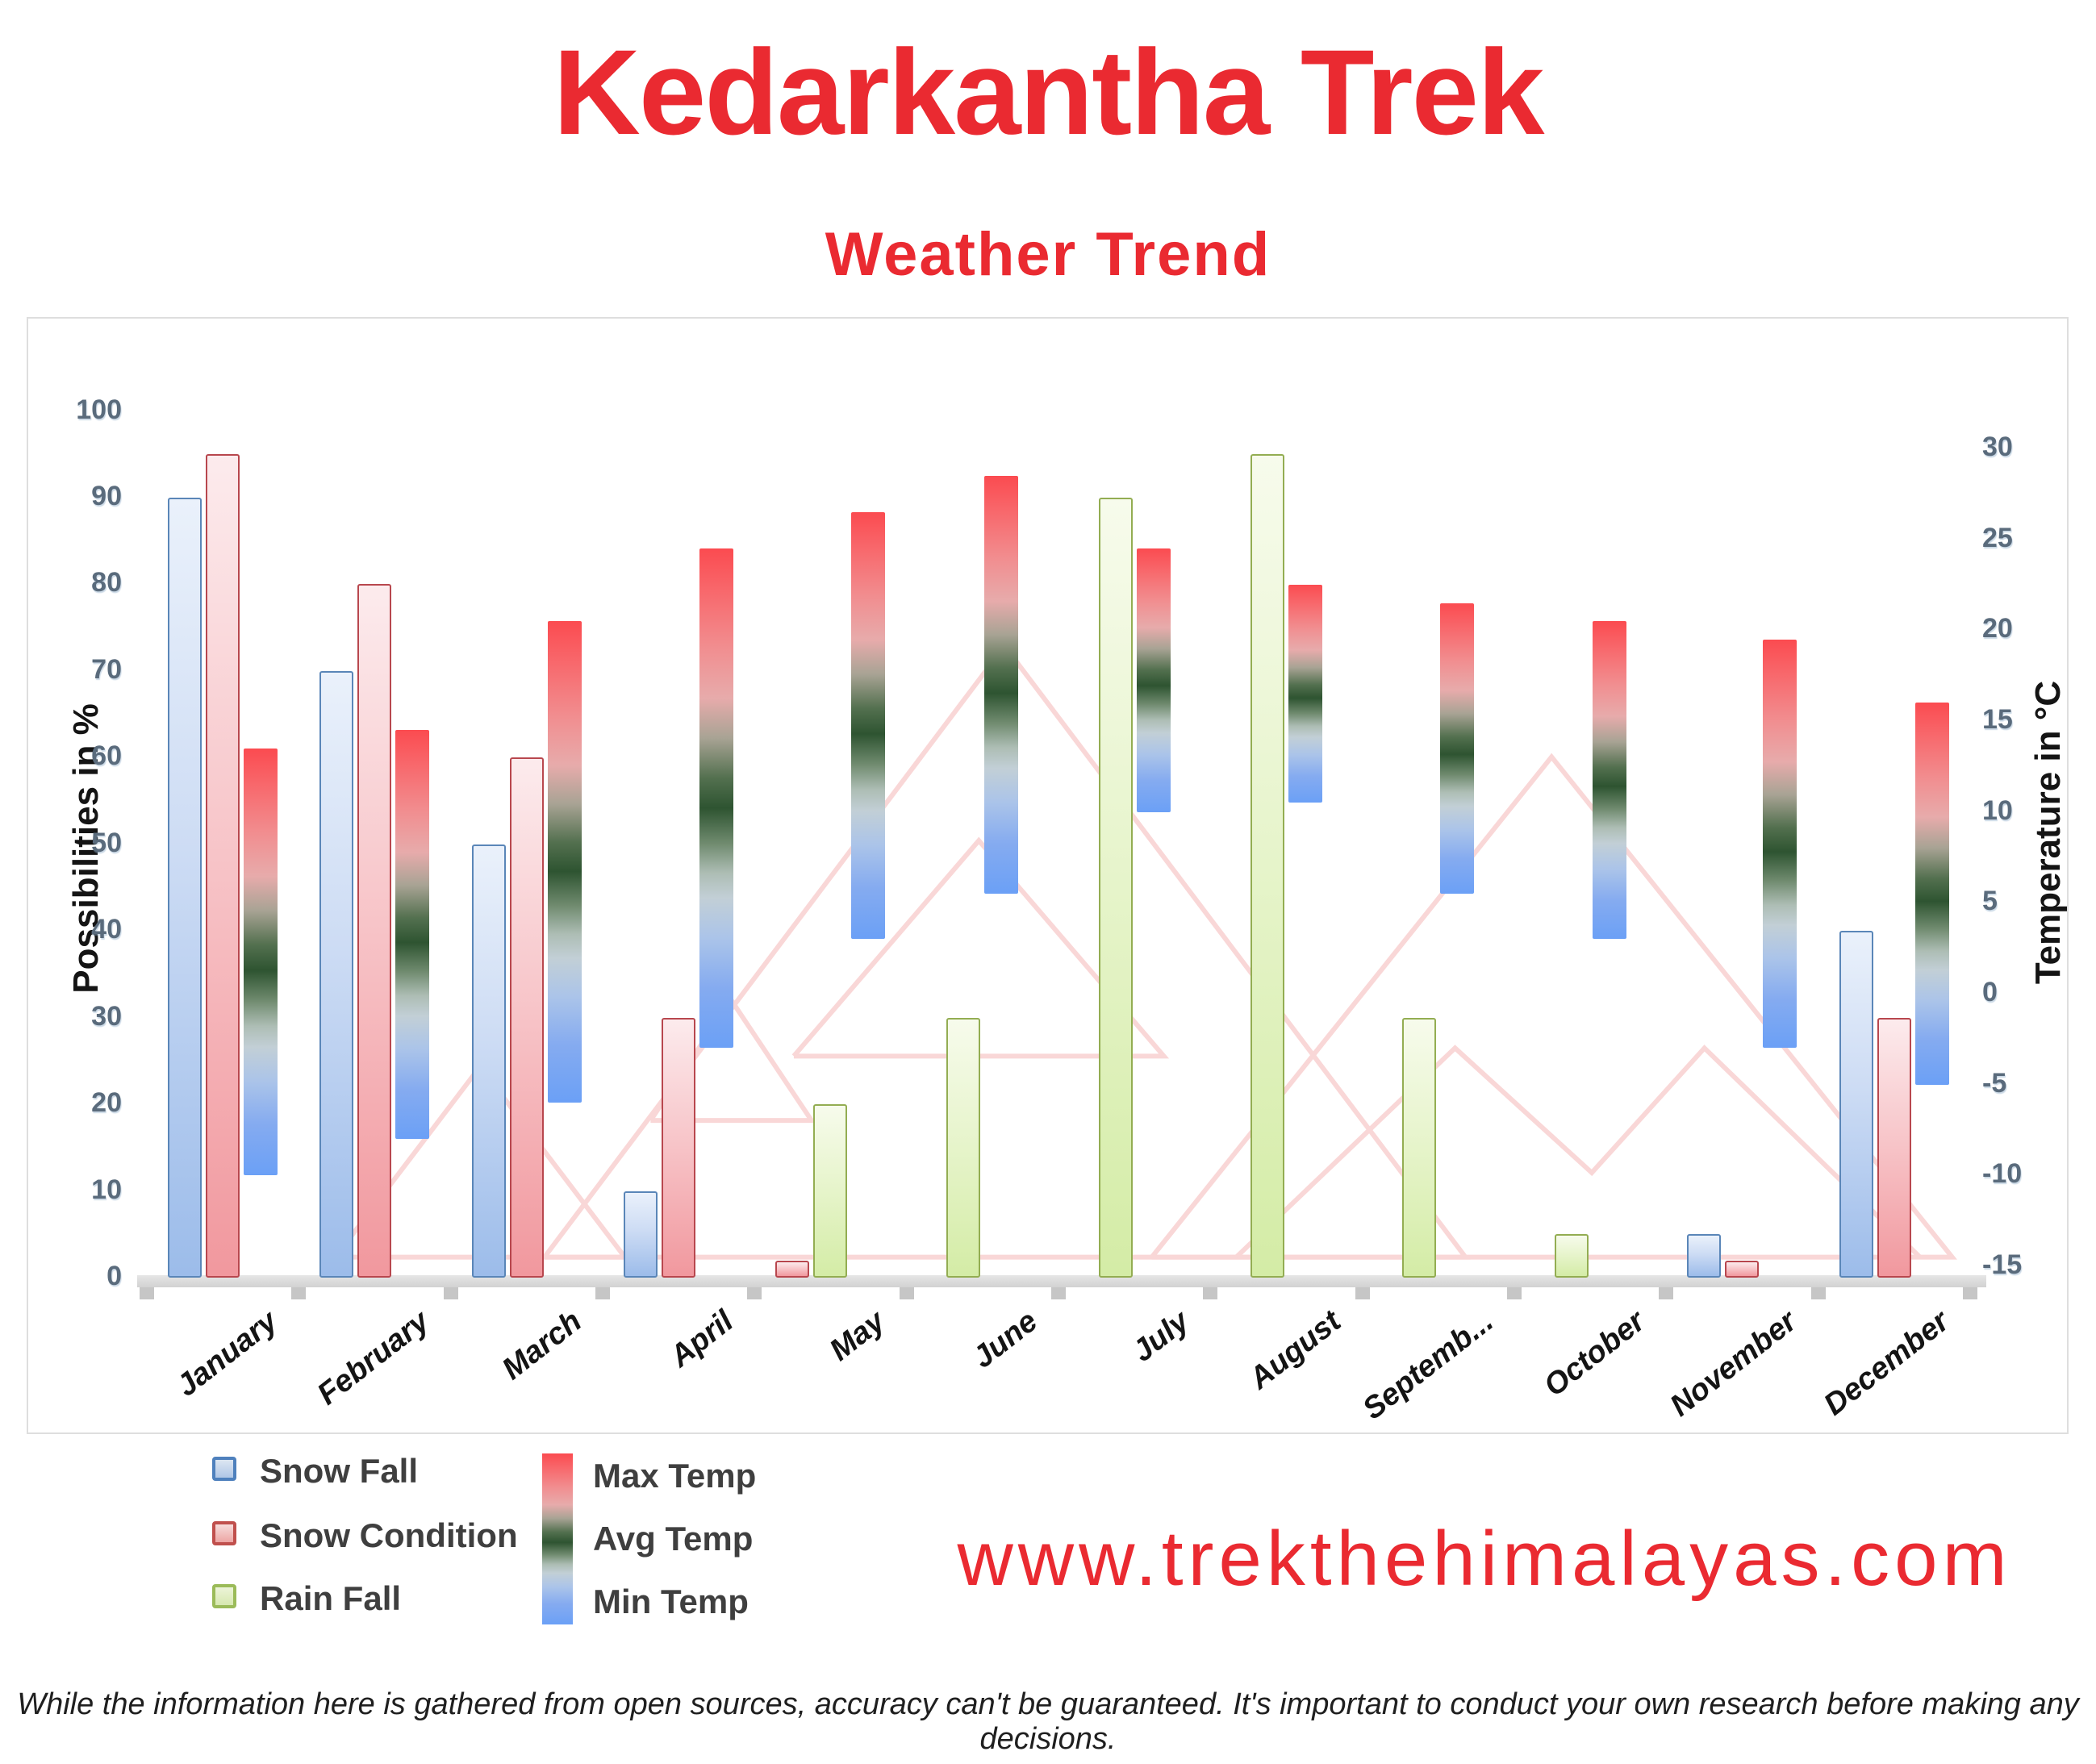  I want to click on x-axis-baseline, so click(1062, 1281).